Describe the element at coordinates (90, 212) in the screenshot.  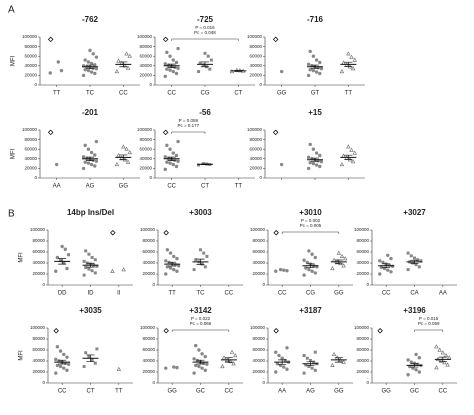
I see `panel-title: 14bp Ins/Del` at that location.